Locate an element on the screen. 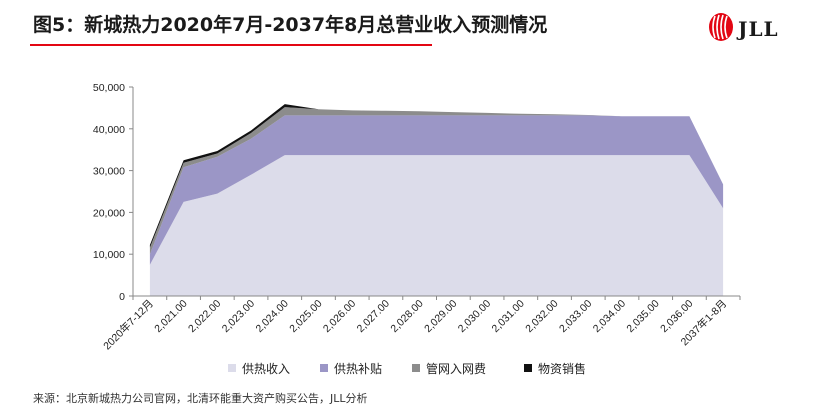  y-tick-label: 10,000 is located at coordinates (109, 255).